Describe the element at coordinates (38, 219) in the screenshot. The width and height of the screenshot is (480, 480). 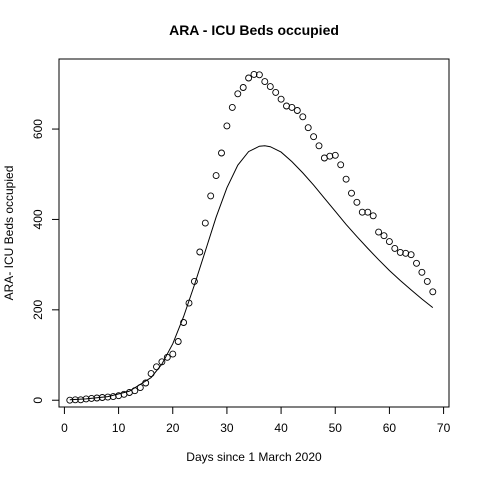
I see `y-tick-label: 400` at that location.